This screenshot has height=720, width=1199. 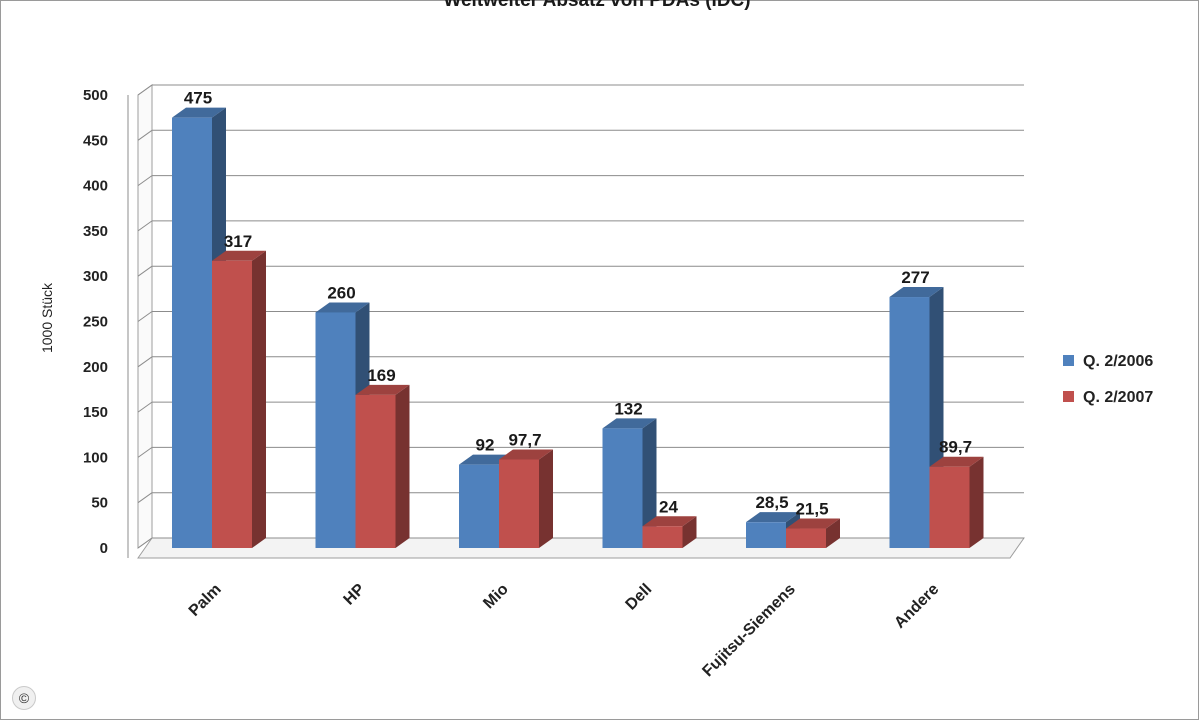 I want to click on data-label: 21,5, so click(x=811, y=509).